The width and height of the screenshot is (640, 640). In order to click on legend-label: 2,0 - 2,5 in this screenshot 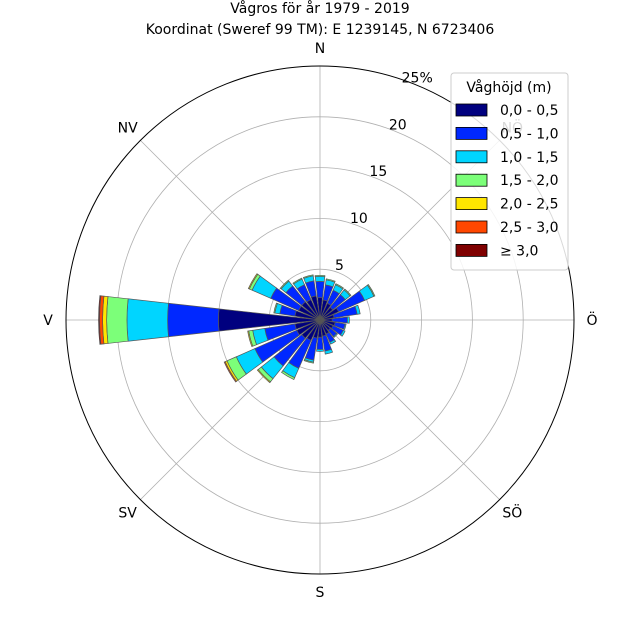, I will do `click(529, 205)`.